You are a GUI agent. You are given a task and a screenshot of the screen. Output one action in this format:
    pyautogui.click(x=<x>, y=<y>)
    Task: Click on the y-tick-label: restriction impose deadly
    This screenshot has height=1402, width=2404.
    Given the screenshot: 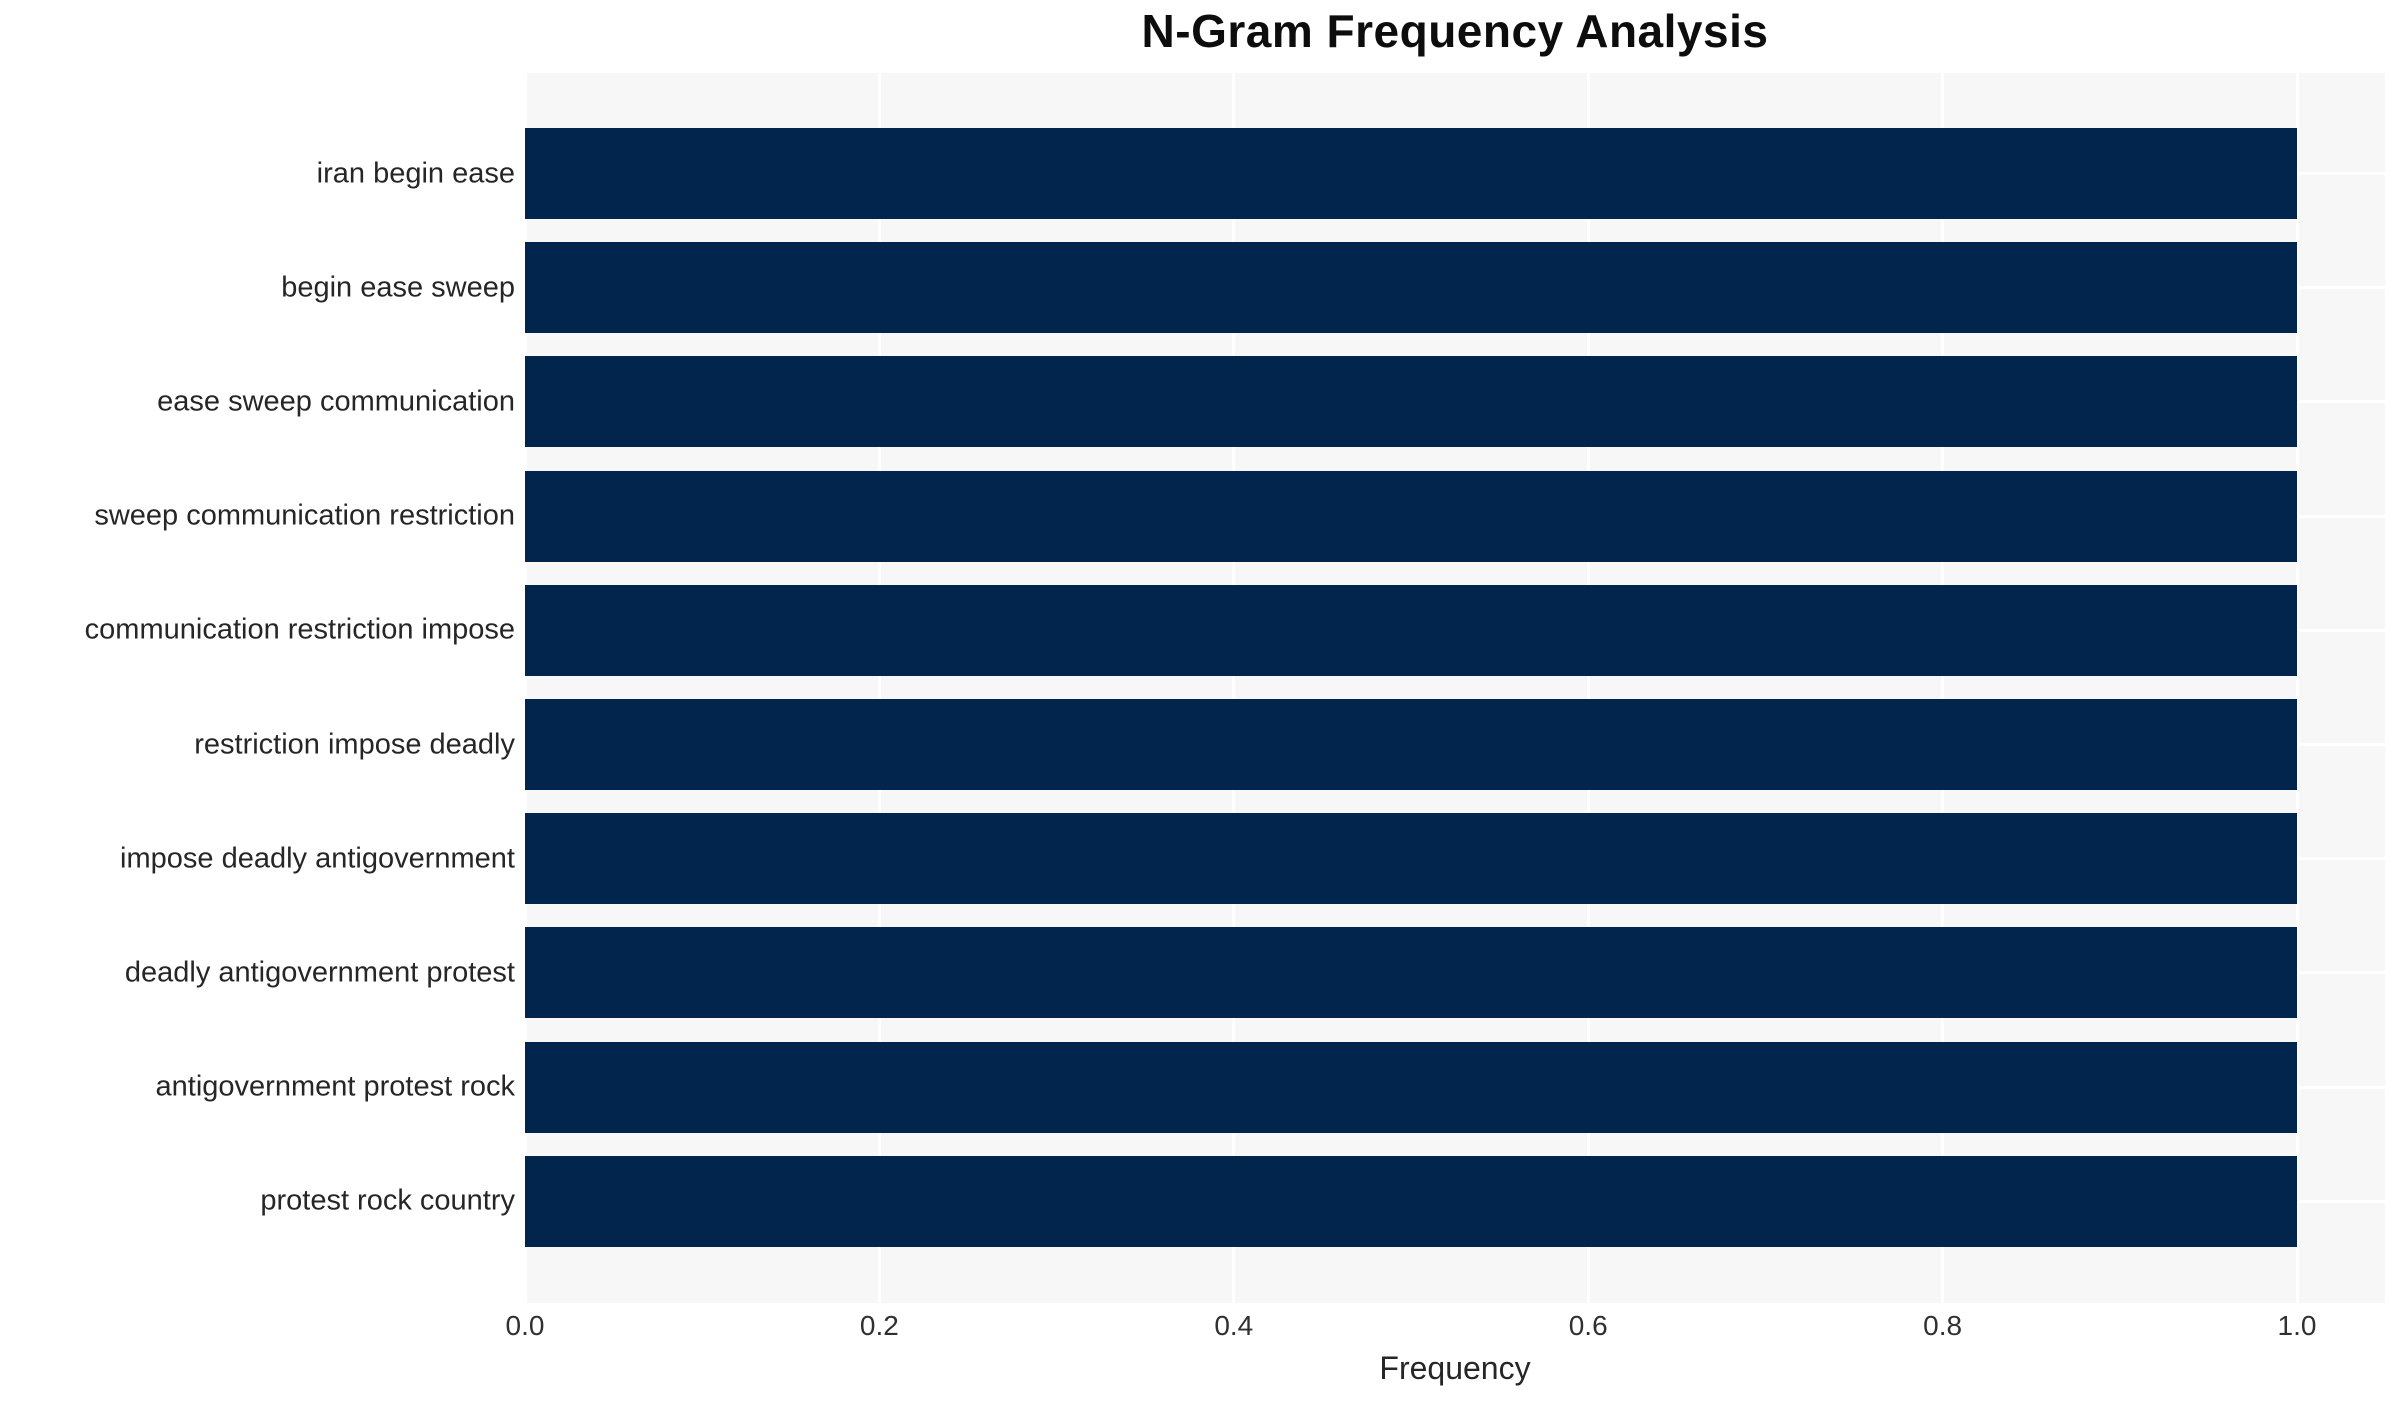 What is the action you would take?
    pyautogui.click(x=354, y=744)
    